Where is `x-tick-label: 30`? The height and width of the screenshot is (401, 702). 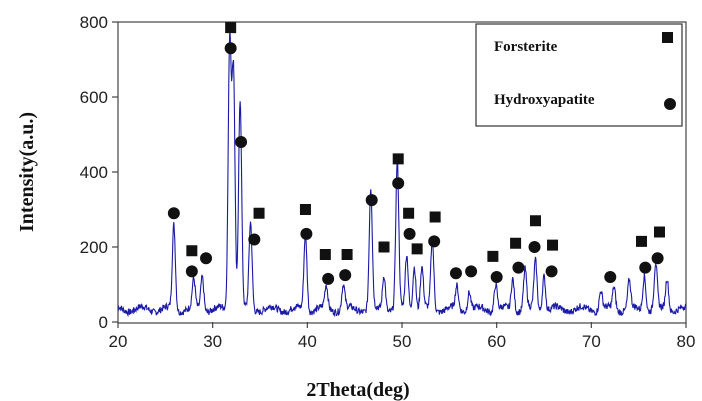
x-tick-label: 30 is located at coordinates (212, 341).